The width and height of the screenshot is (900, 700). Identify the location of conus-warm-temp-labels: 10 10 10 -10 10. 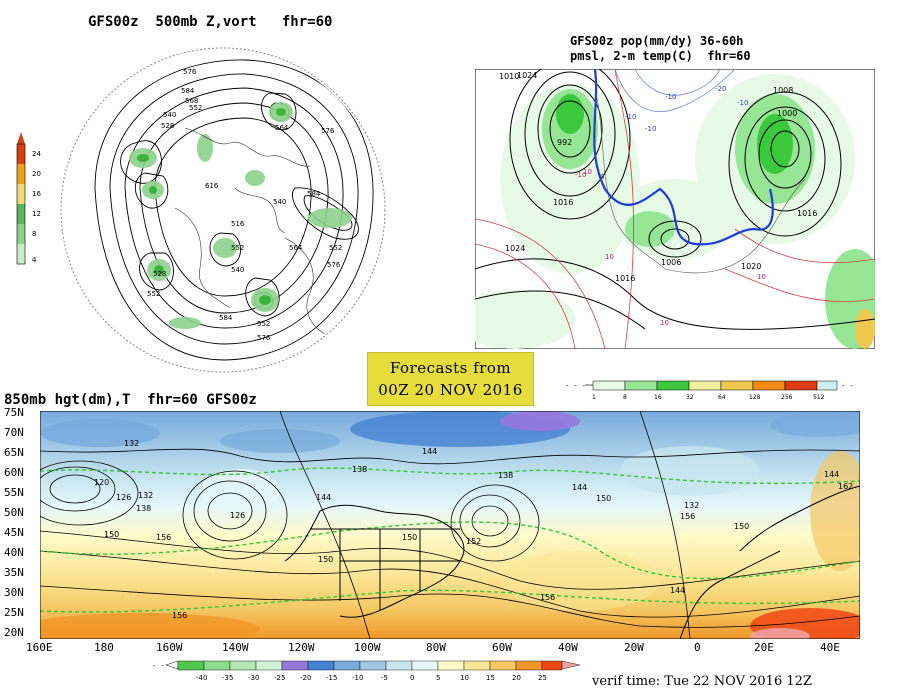
(670, 247).